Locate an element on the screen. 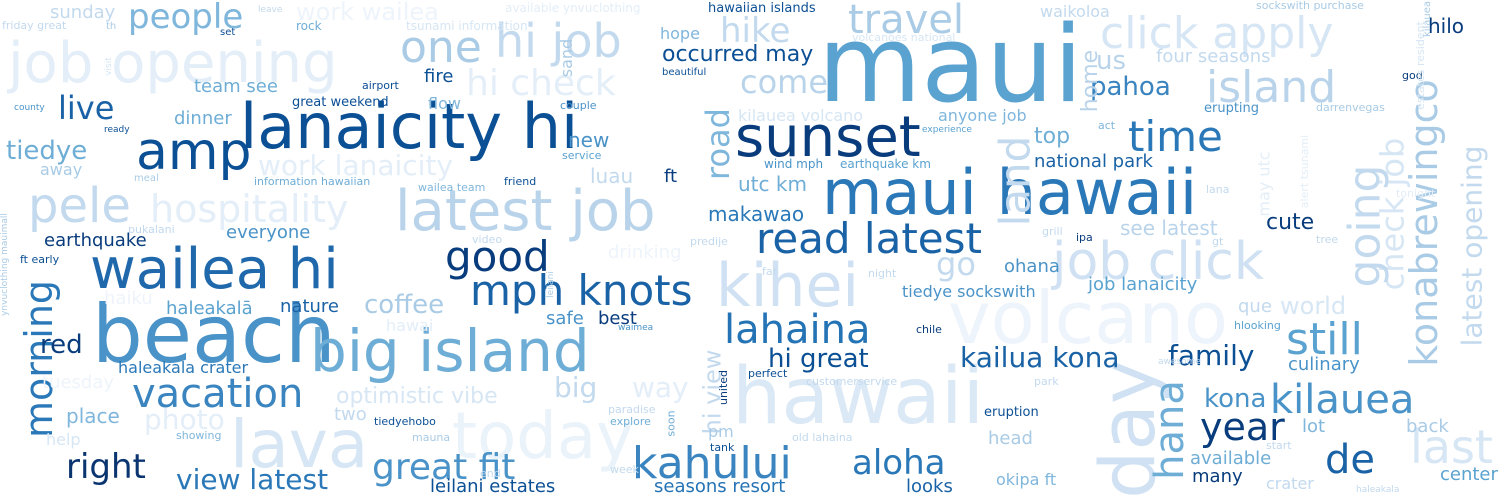 The height and width of the screenshot is (500, 1500). word-far: far is located at coordinates (770, 271).